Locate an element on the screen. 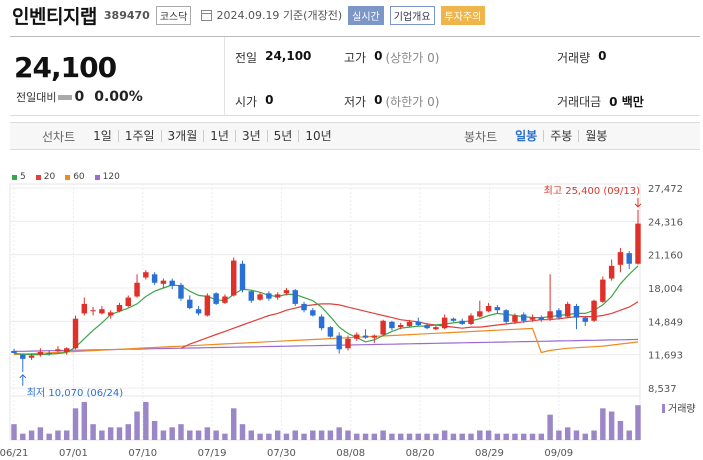 Image resolution: width=703 pixels, height=460 pixels. tab-10y: 10년 is located at coordinates (317, 136).